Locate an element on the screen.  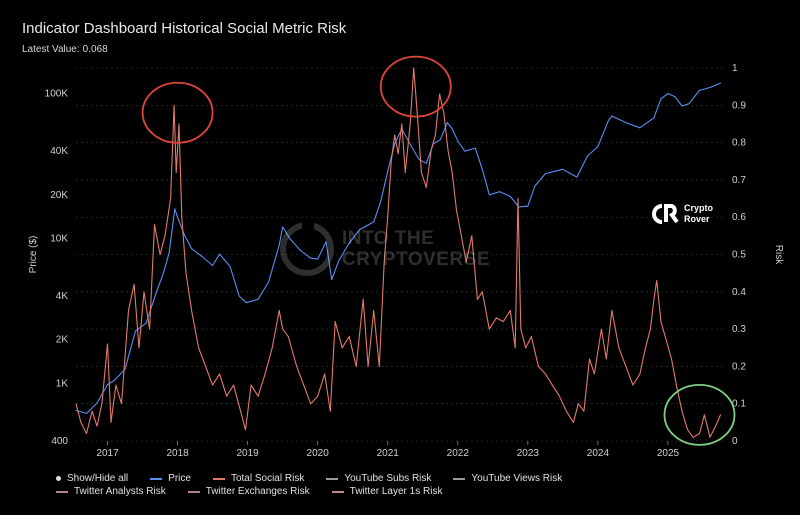
y-right-tick-7: 0.7 is located at coordinates (739, 180).